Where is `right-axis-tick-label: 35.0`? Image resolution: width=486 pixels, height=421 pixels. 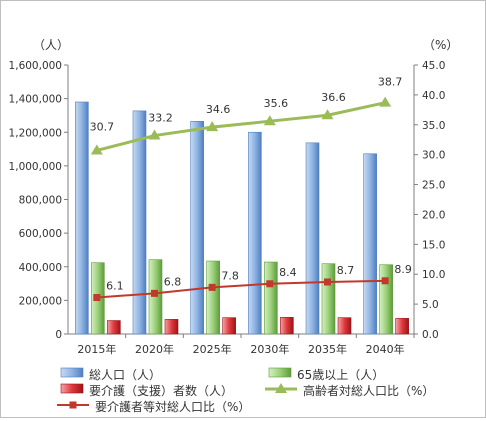
right-axis-tick-label: 35.0 is located at coordinates (433, 126).